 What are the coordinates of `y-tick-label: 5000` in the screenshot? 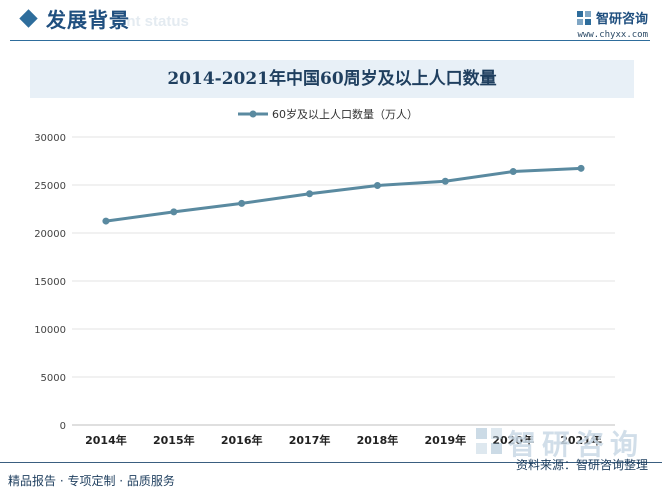 It's located at (53, 378).